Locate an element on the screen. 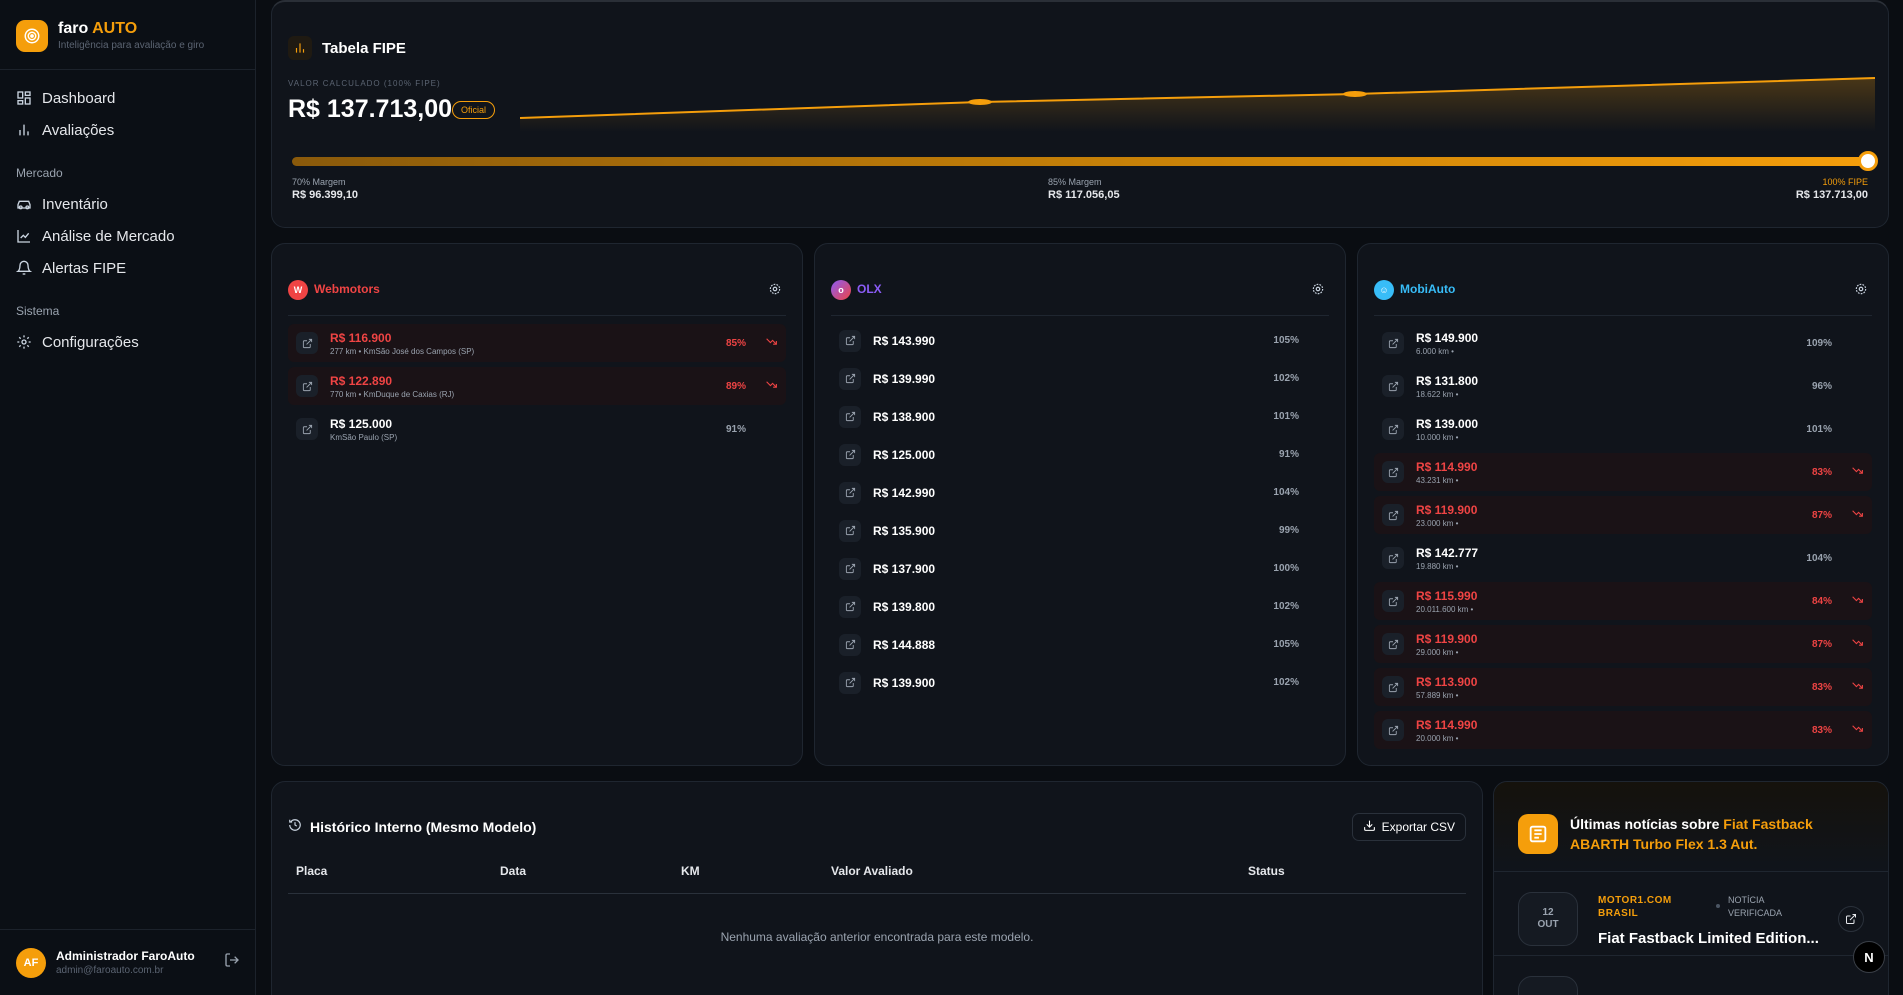  tick-value: R$ 117.056,05 is located at coordinates (1084, 195).